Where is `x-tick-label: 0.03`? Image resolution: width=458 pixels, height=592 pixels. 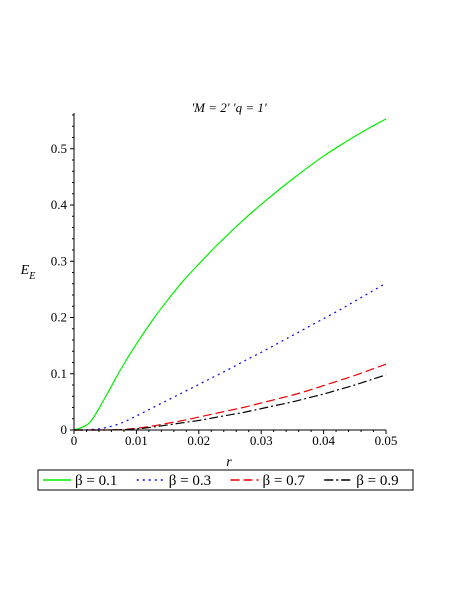 x-tick-label: 0.03 is located at coordinates (261, 440).